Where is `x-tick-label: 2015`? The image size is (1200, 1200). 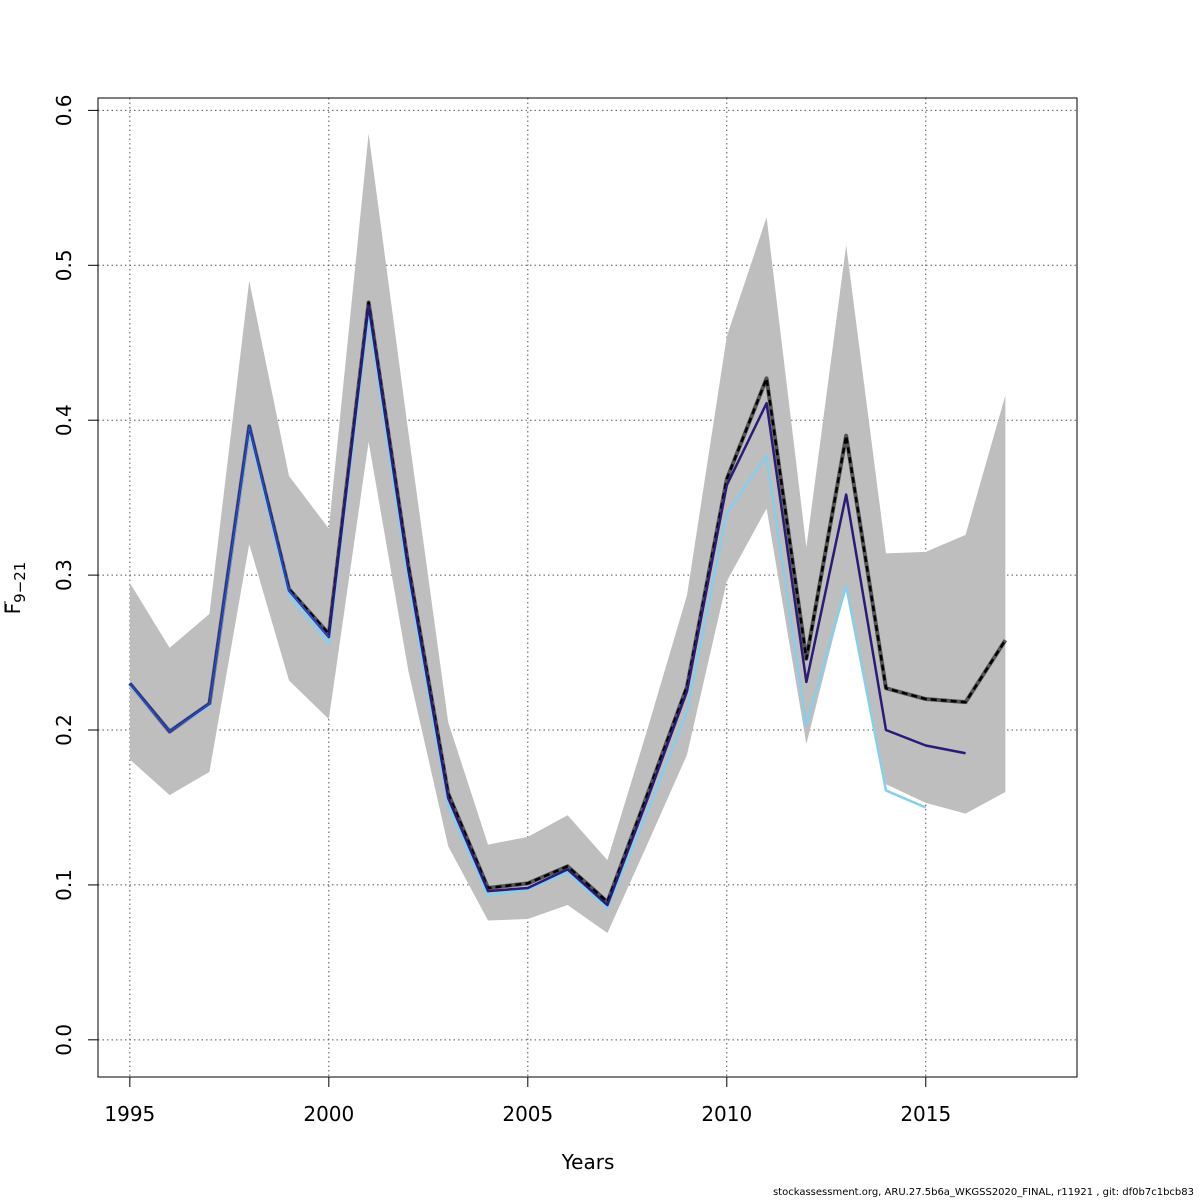
x-tick-label: 2015 is located at coordinates (925, 1114).